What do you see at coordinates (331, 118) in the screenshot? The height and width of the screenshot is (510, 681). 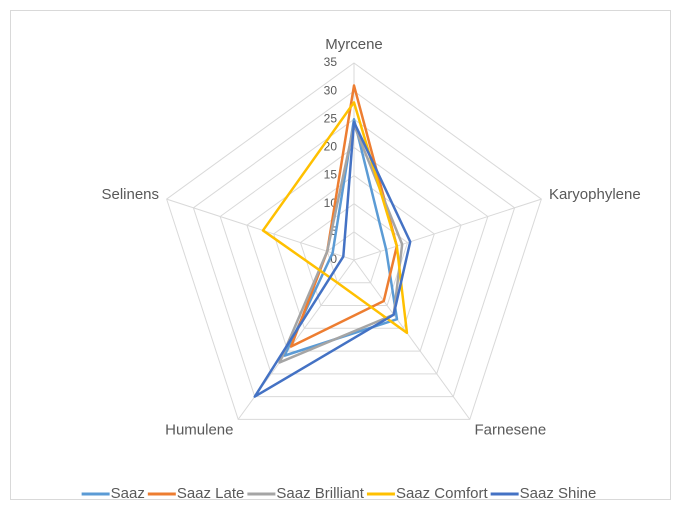 I see `tick-label: 25` at bounding box center [331, 118].